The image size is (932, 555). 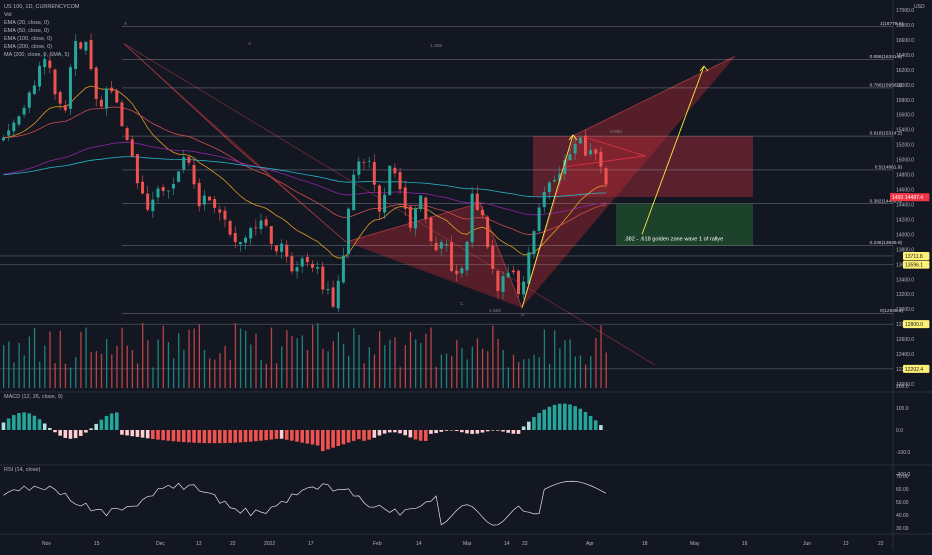 I want to click on indicator-ema100: EMA (100, close, 0), so click(x=42, y=39).